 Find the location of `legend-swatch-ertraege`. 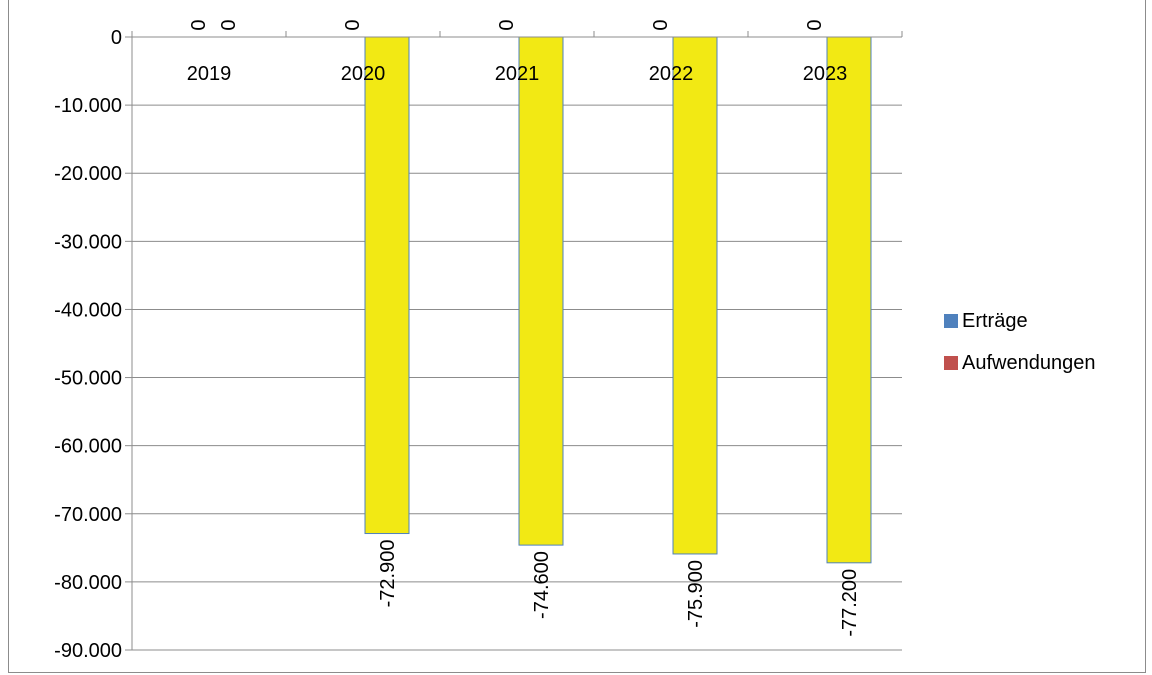

legend-swatch-ertraege is located at coordinates (951, 321).